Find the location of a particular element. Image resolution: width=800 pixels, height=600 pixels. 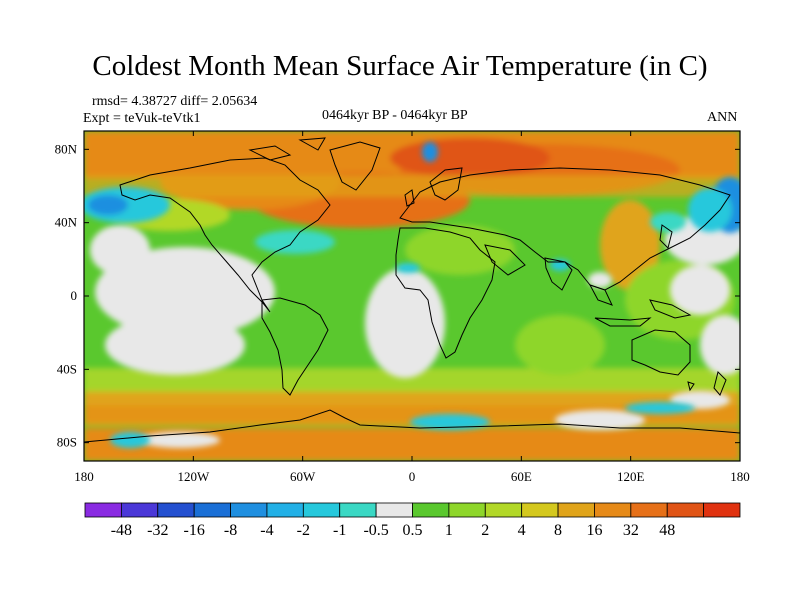

y-tick-label: 40N is located at coordinates (66, 222).